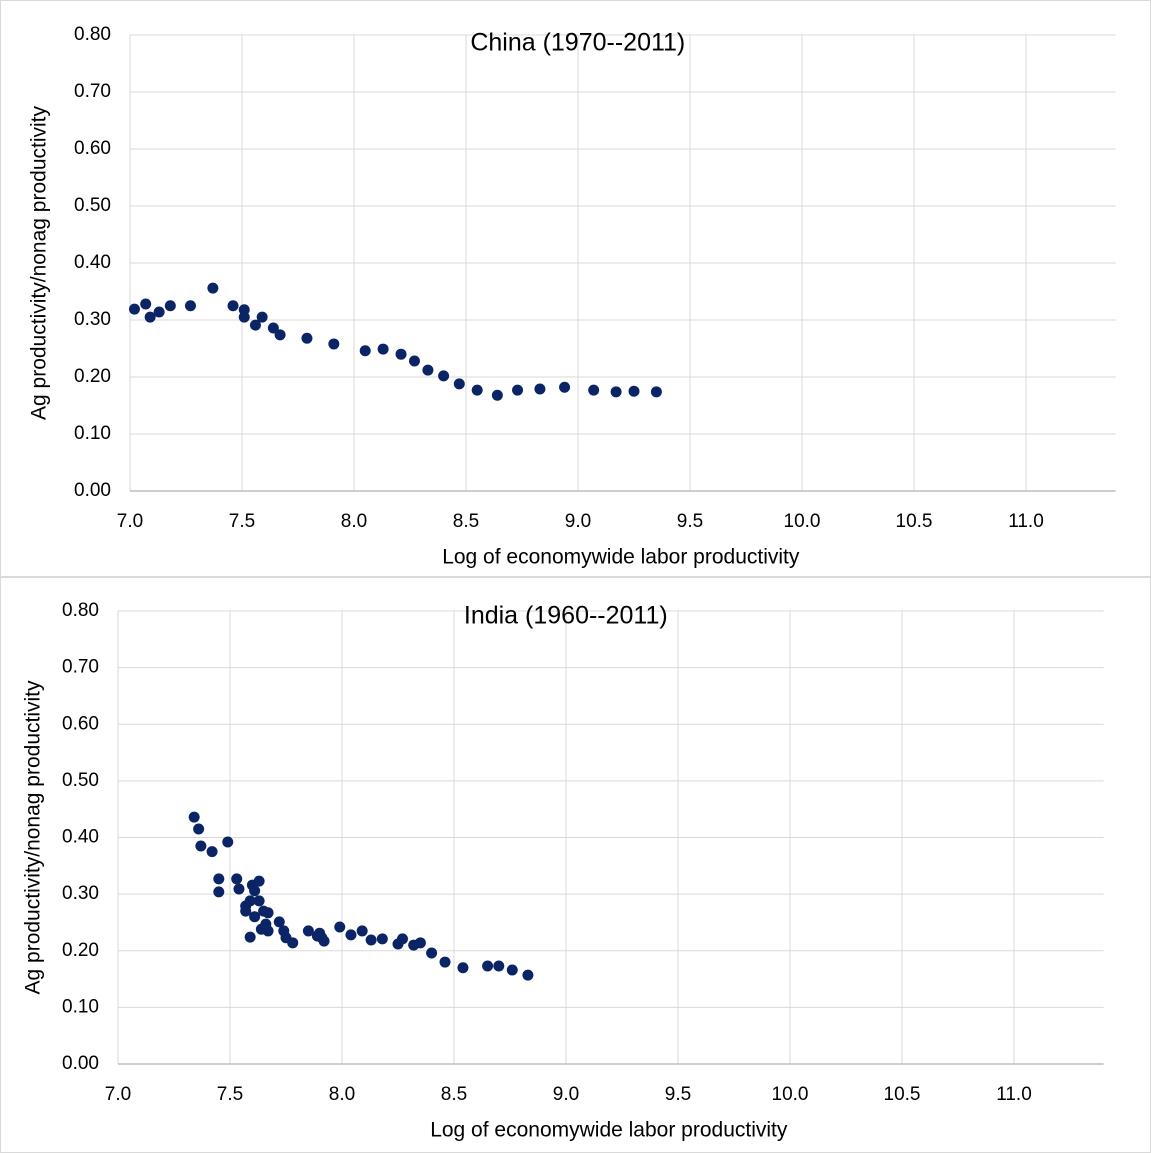 The image size is (1151, 1153). What do you see at coordinates (577, 43) in the screenshot?
I see `chart-title: China (1970--2011)` at bounding box center [577, 43].